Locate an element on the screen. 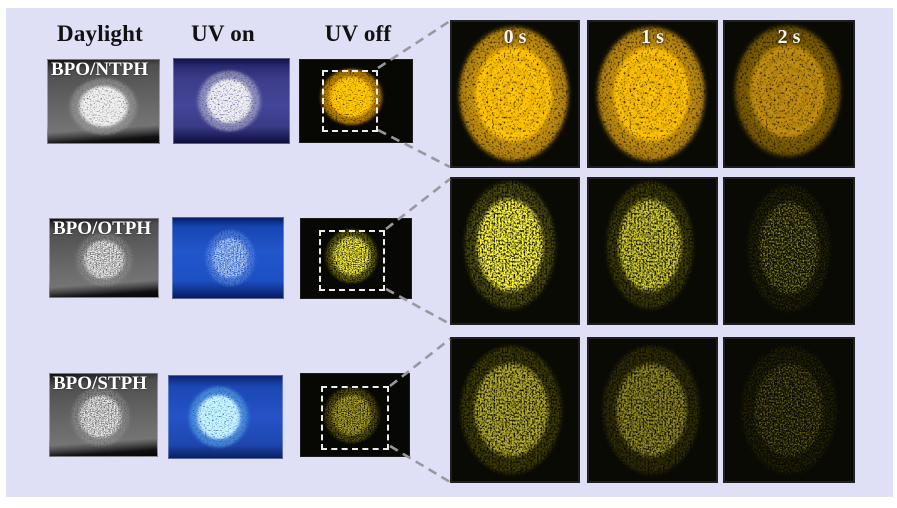 This screenshot has height=508, width=897. column-header-daylight: Daylight is located at coordinates (100, 33).